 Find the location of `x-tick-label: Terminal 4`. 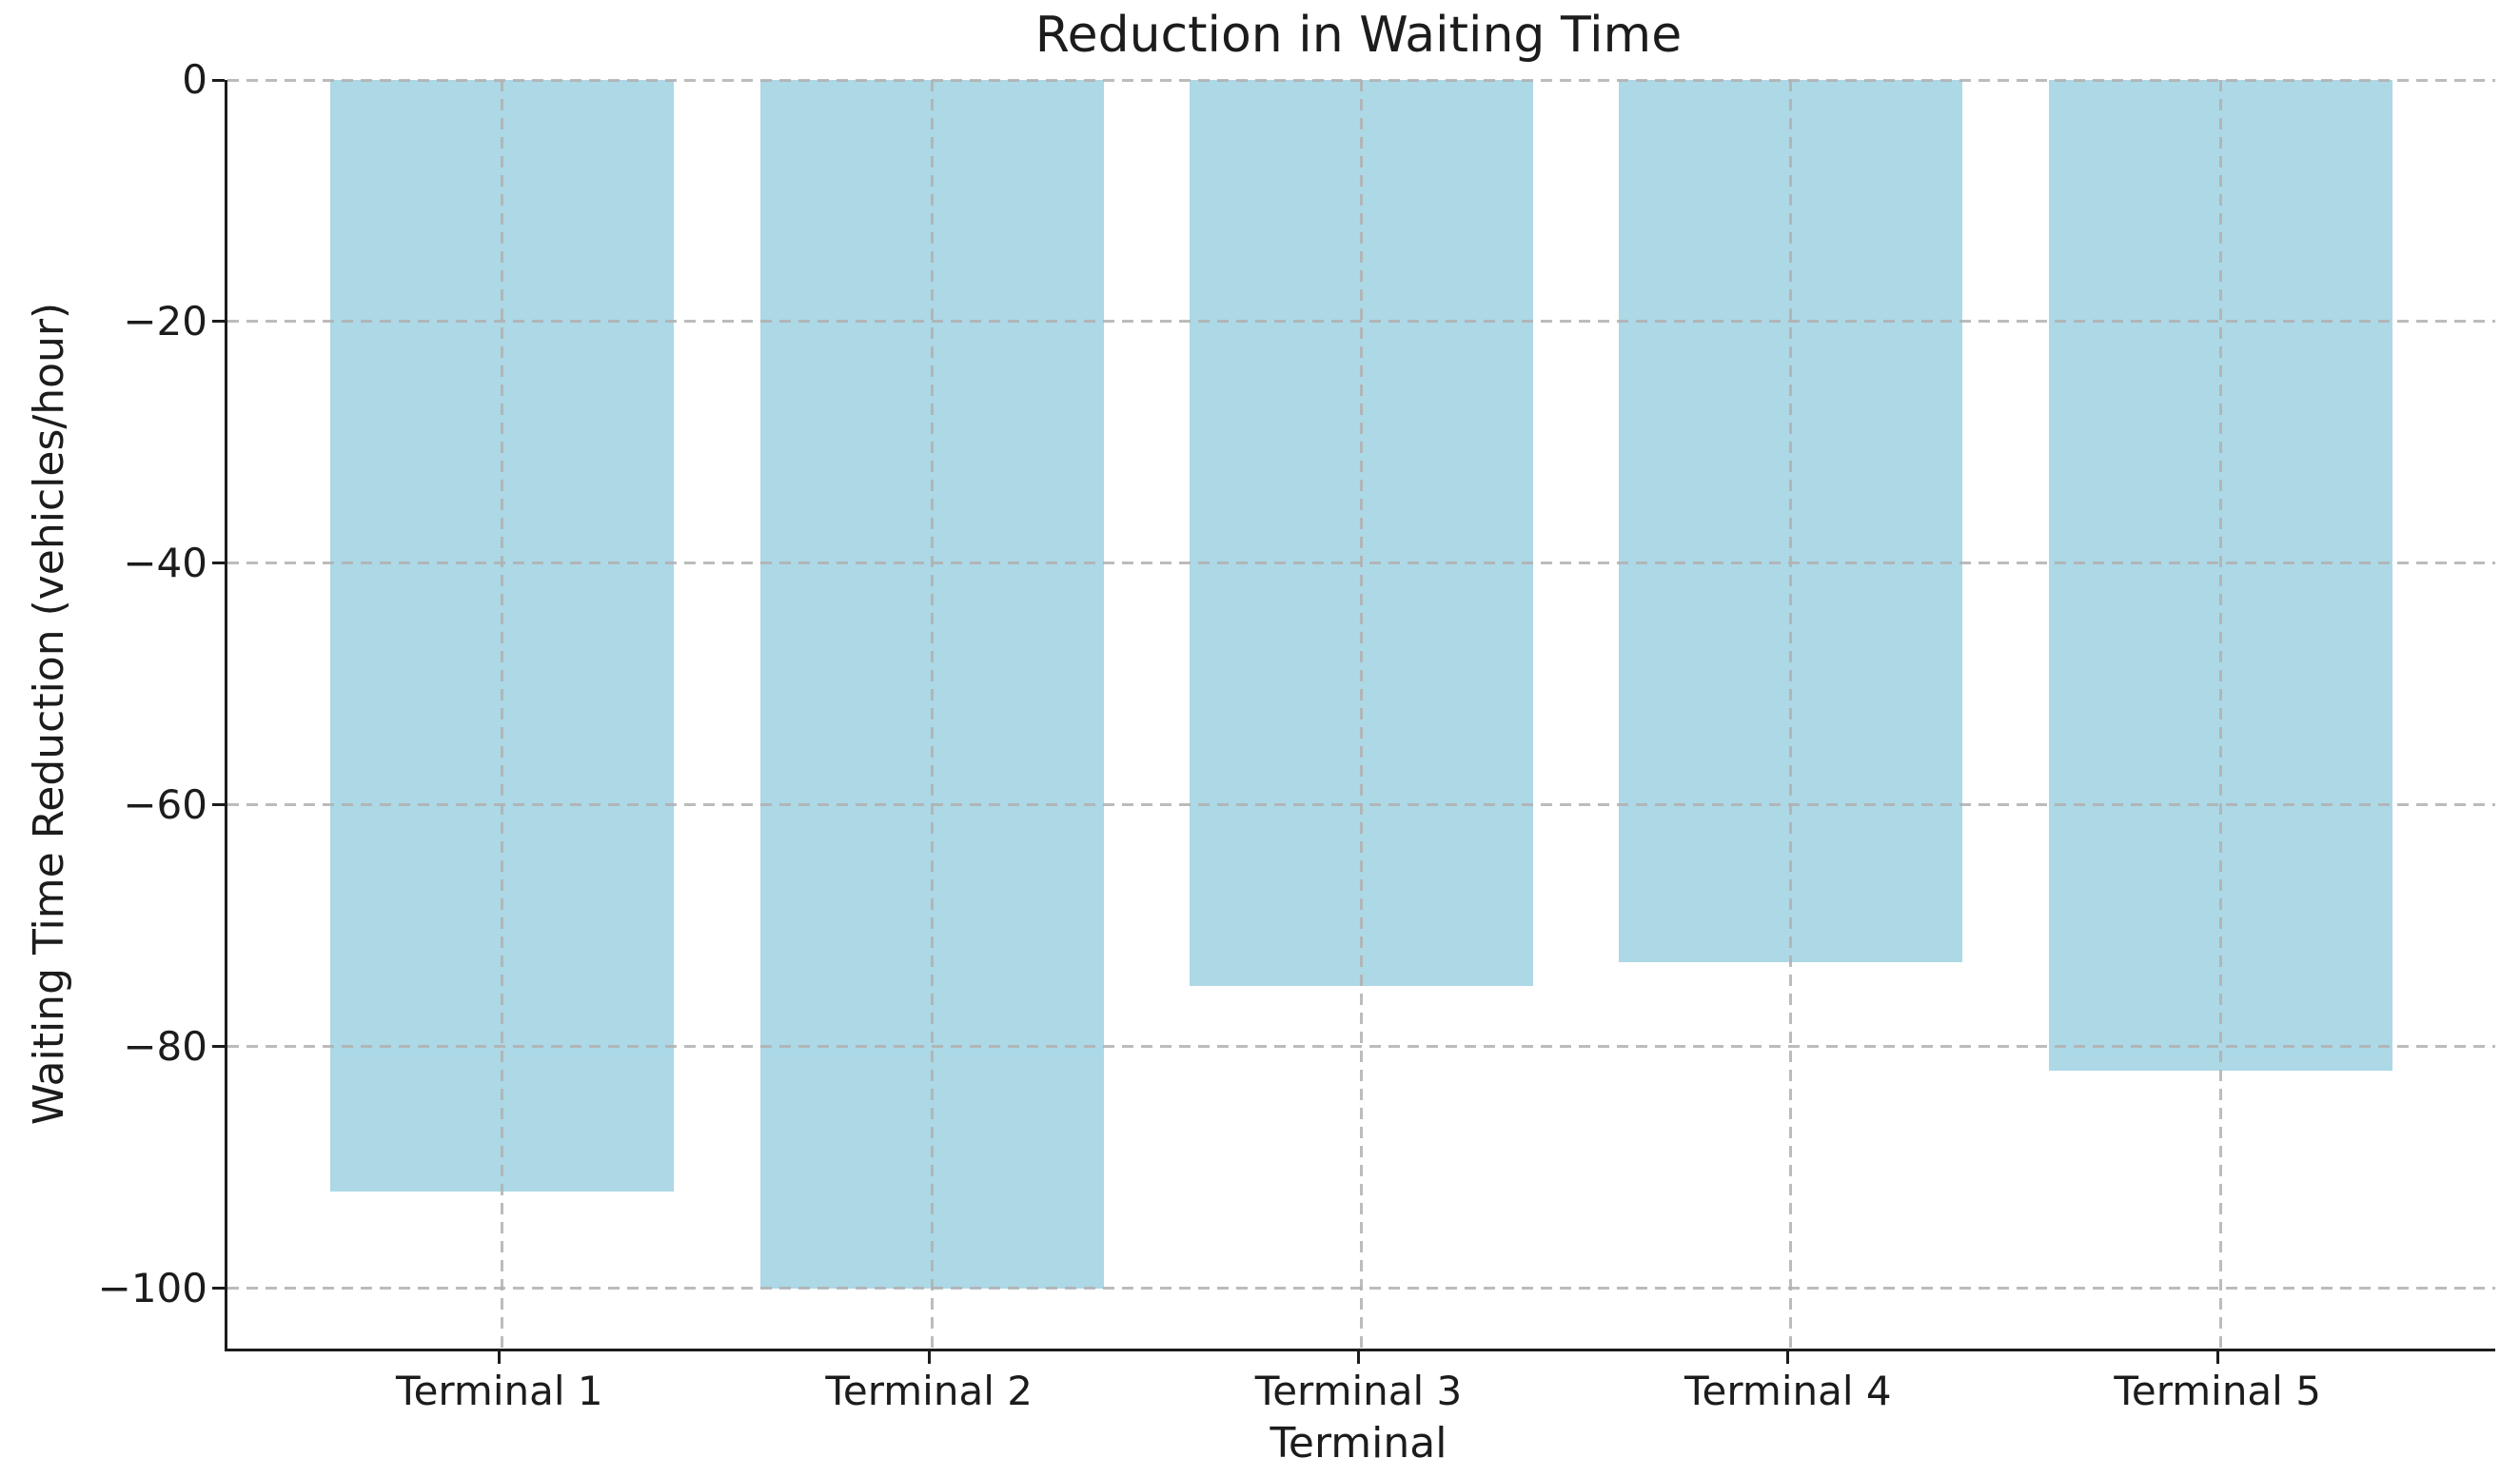

x-tick-label: Terminal 4 is located at coordinates (1788, 1391).